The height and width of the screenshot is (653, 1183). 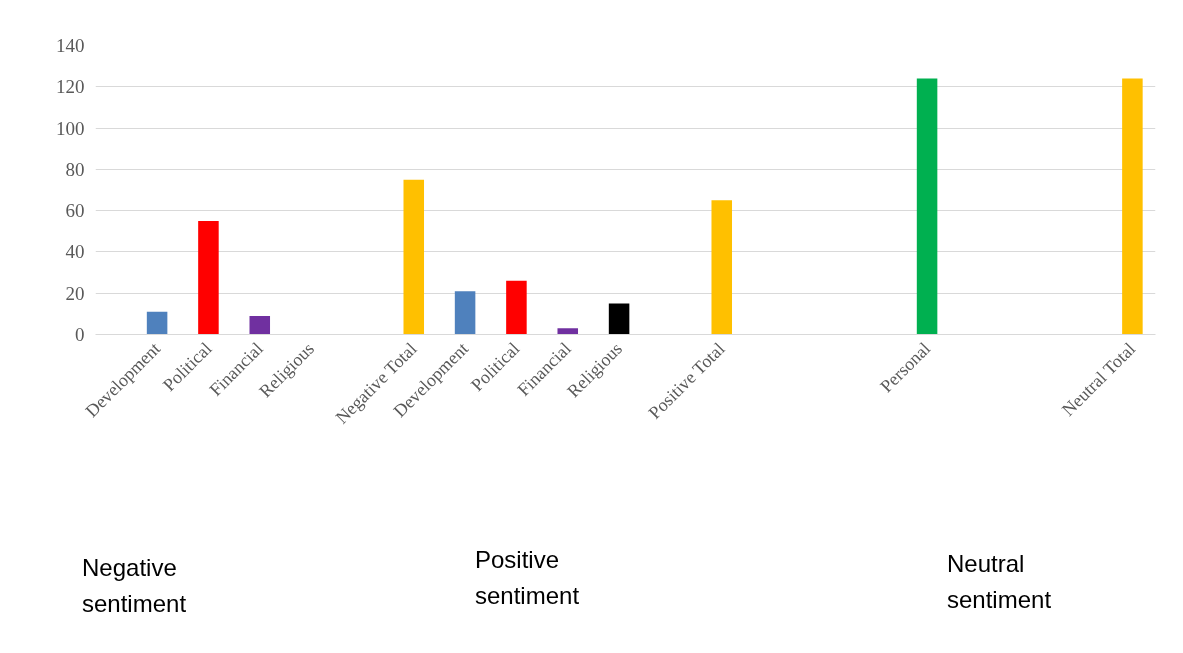 I want to click on text: Positive sentiment, so click(x=527, y=578).